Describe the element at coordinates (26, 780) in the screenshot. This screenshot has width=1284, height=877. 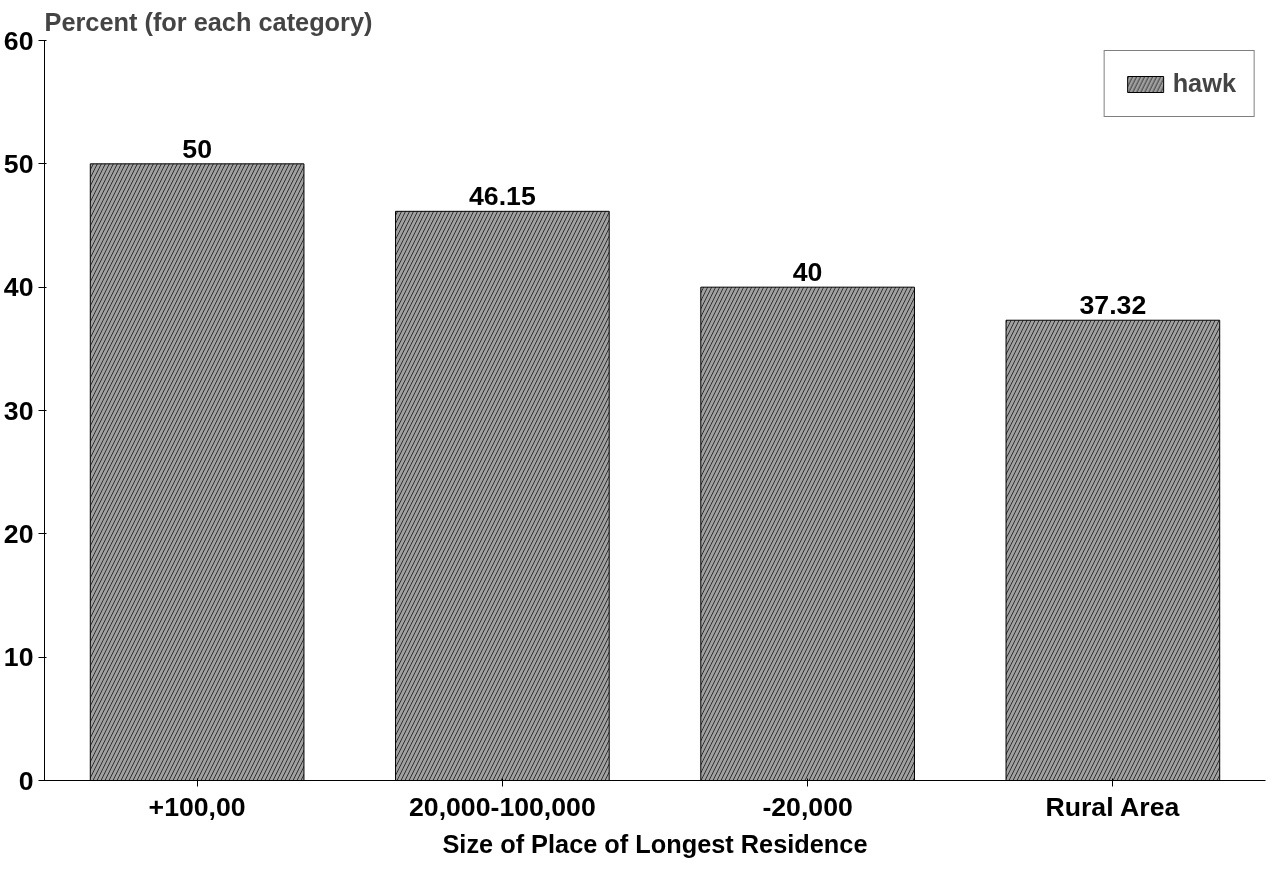
I see `y-tick-label: 0` at that location.